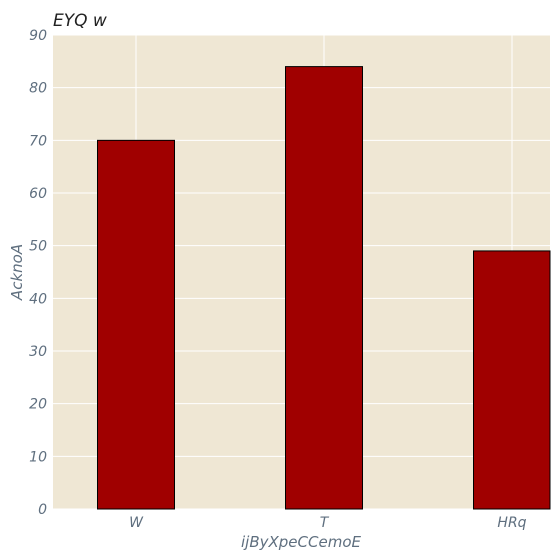 This screenshot has height=560, width=560. I want to click on y-tick-label: 30, so click(38, 352).